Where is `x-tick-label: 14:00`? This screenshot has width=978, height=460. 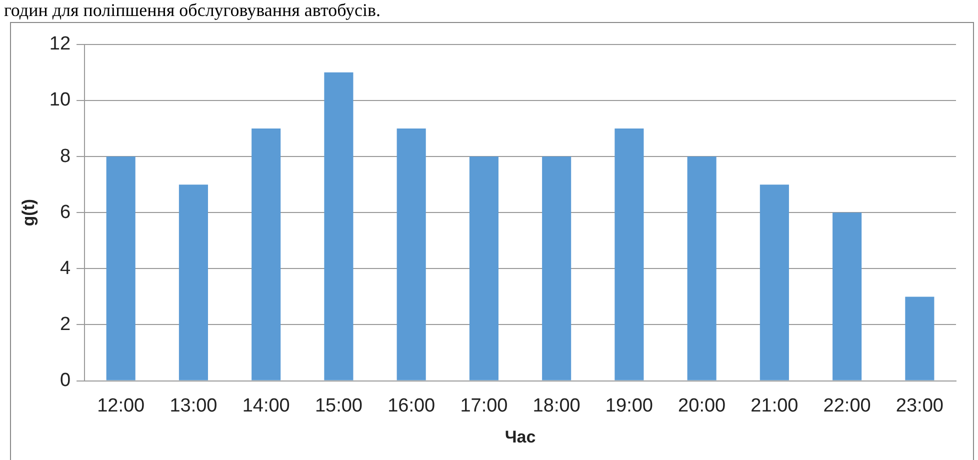
x-tick-label: 14:00 is located at coordinates (266, 405).